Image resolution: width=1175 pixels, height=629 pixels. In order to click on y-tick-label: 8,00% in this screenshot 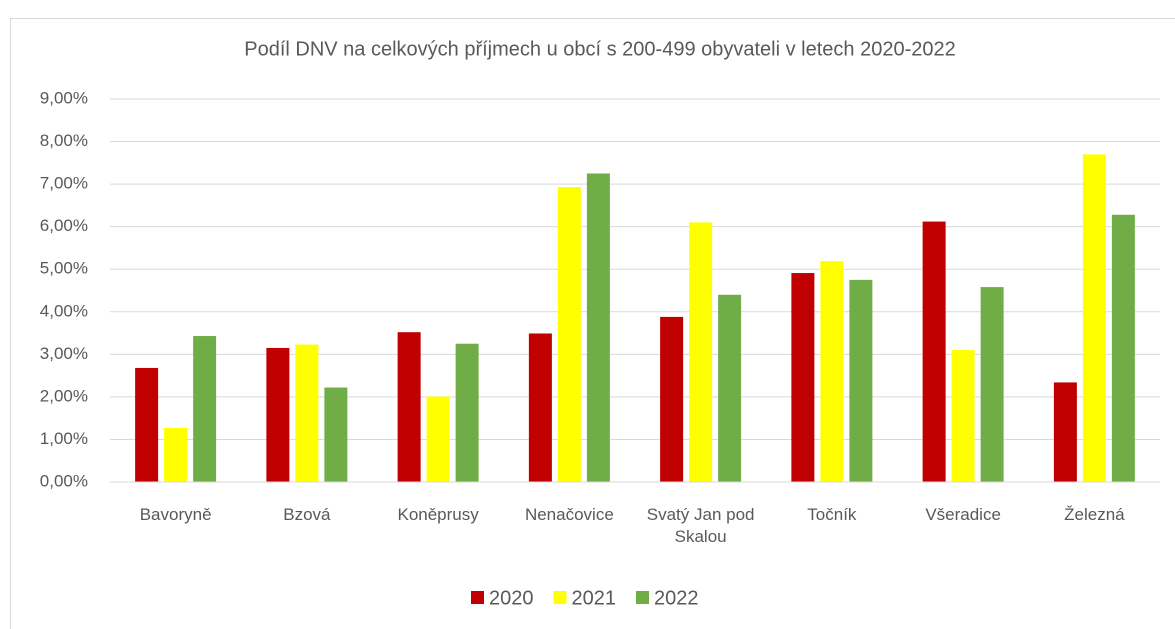, I will do `click(64, 140)`.